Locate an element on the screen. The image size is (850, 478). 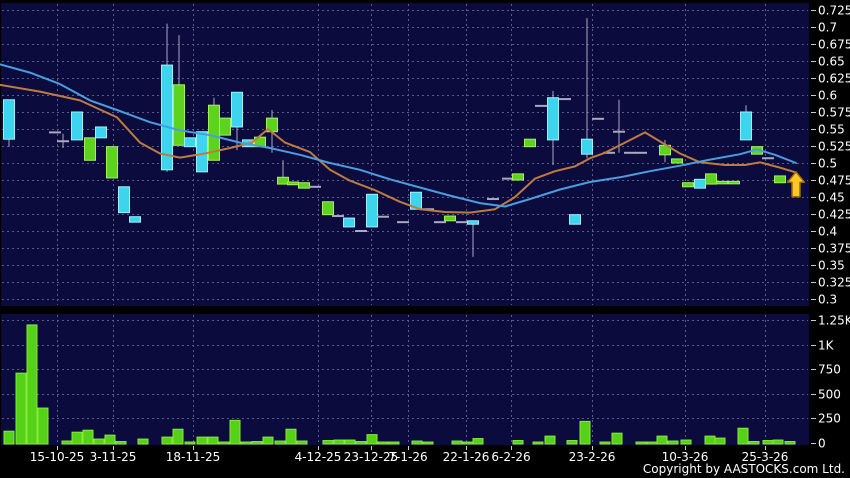
date-axis-label: 15-10-25 is located at coordinates (57, 457).